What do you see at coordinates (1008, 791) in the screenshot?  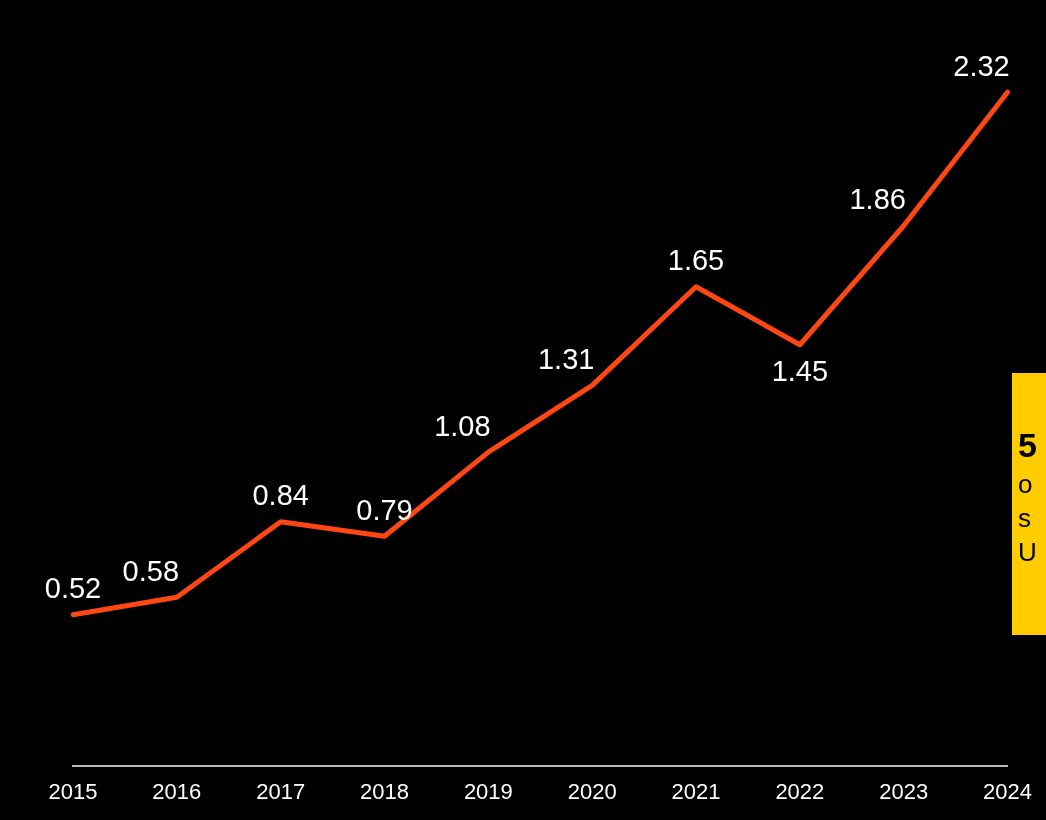 I see `x-tick-label: 2024` at bounding box center [1008, 791].